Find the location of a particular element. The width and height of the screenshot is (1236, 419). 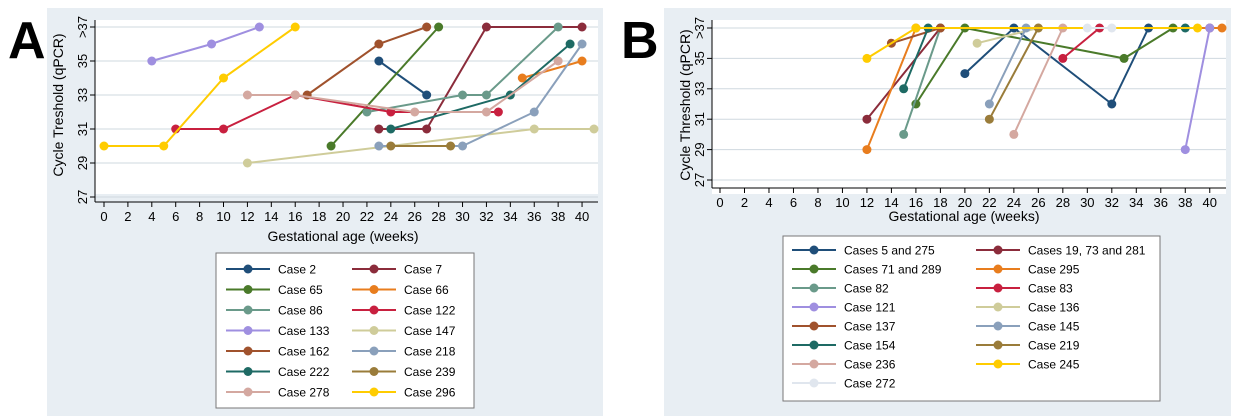

legend-label: Case 137 is located at coordinates (870, 327).